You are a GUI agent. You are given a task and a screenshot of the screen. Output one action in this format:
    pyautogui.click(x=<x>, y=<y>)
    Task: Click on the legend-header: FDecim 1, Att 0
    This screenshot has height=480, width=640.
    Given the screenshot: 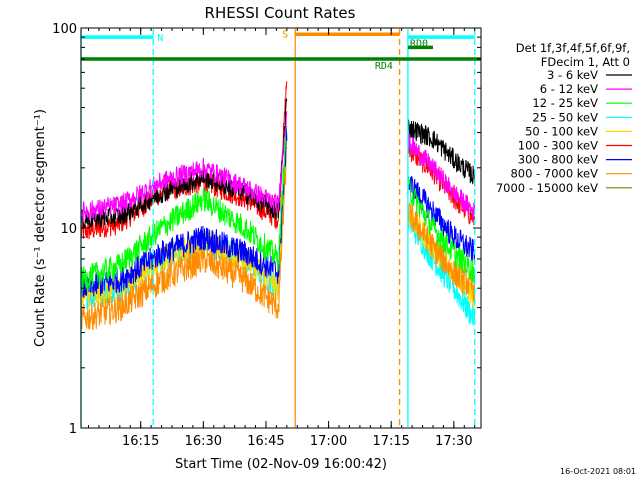 What is the action you would take?
    pyautogui.click(x=585, y=62)
    